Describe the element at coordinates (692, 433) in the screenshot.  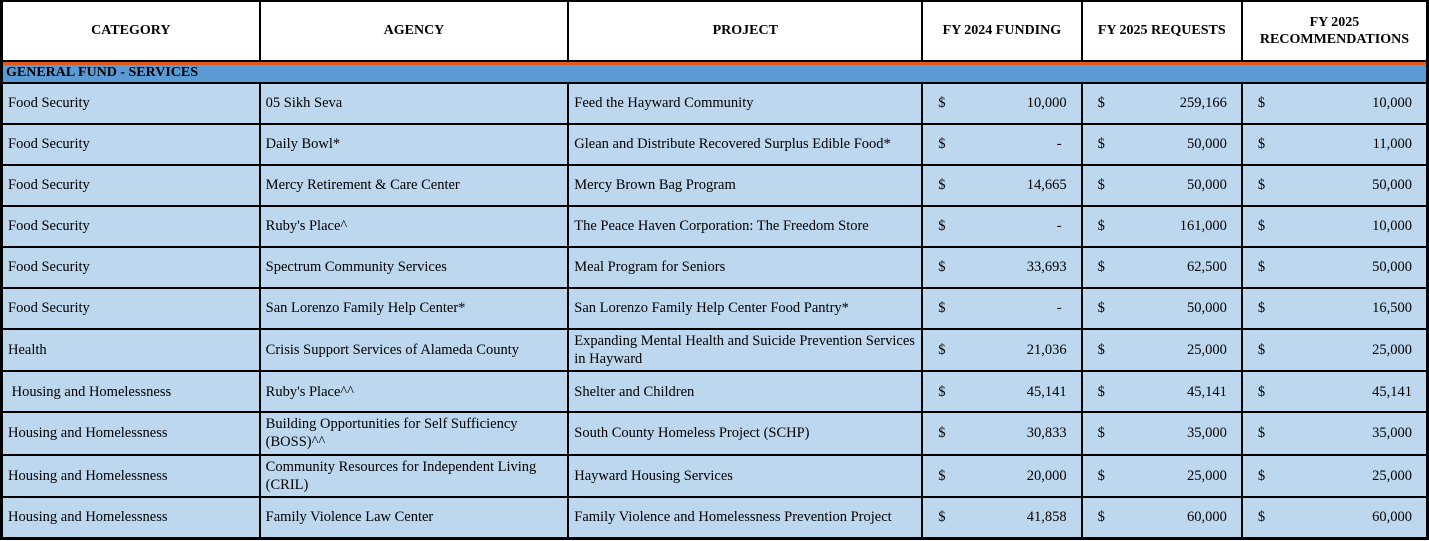
I see `project-text: South County Homeless Project (SCHP)` at that location.